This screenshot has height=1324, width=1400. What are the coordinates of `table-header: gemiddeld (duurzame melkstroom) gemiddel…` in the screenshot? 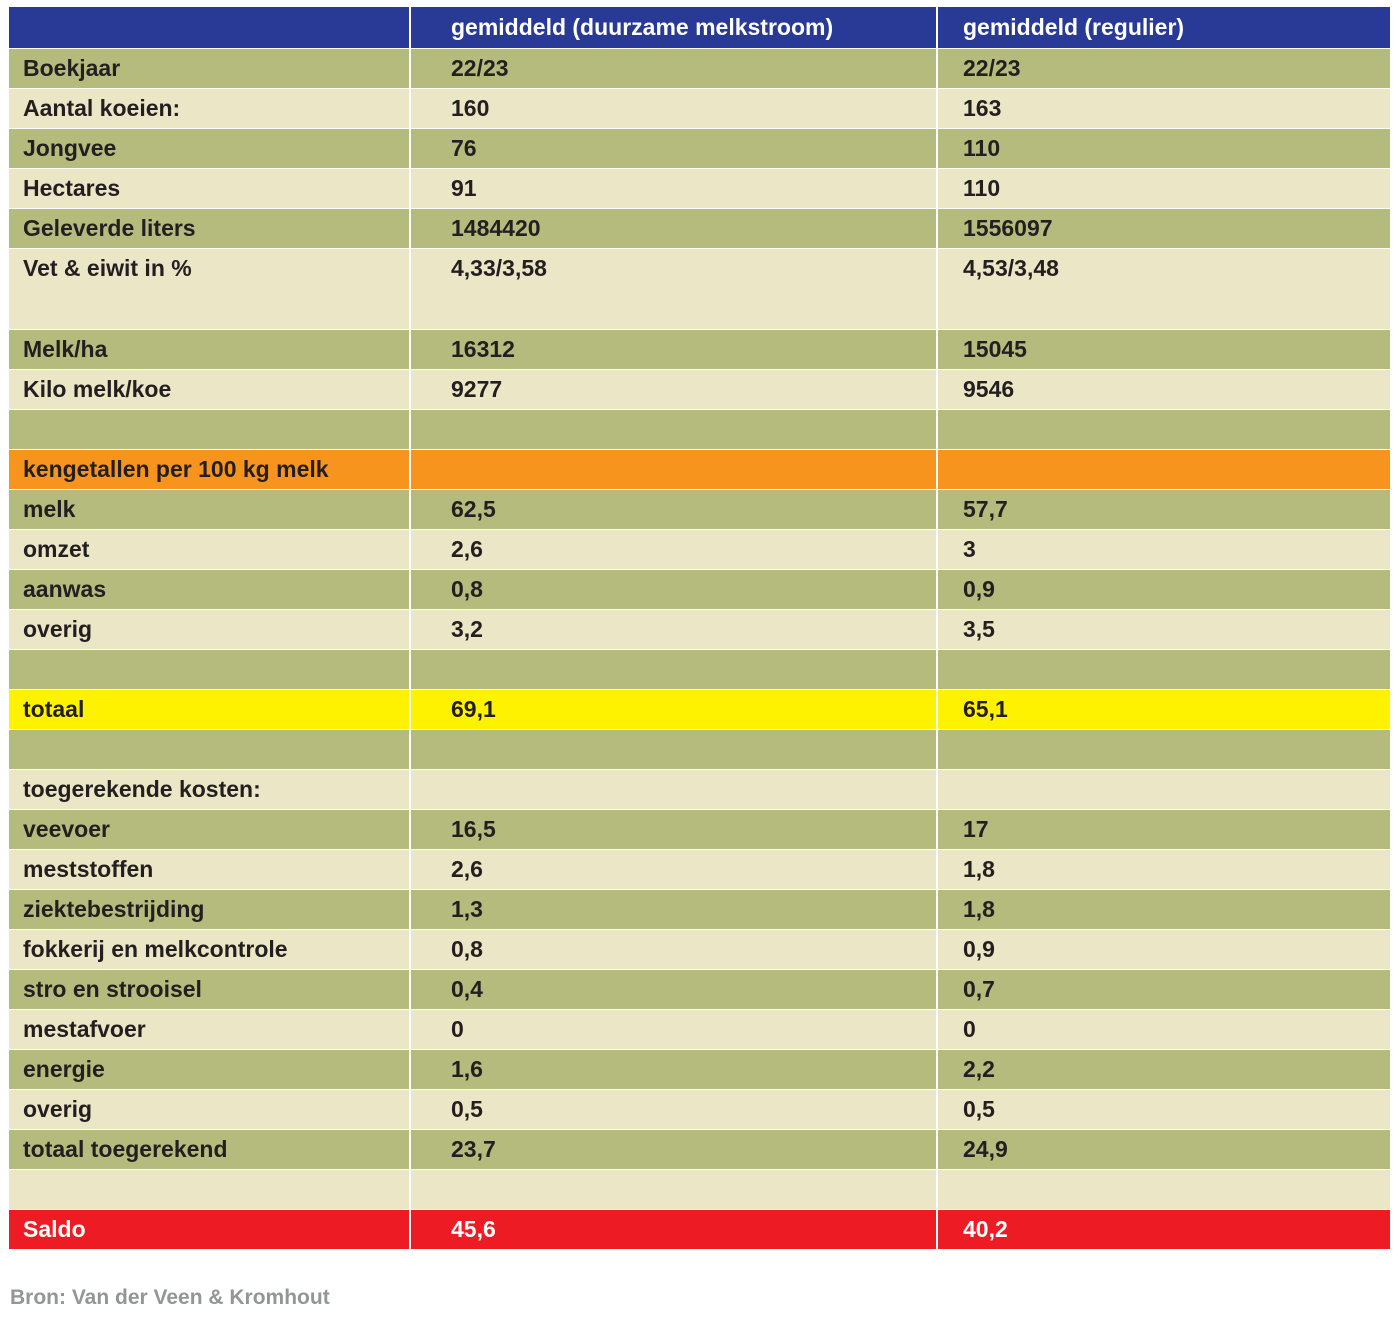 It's located at (699, 27).